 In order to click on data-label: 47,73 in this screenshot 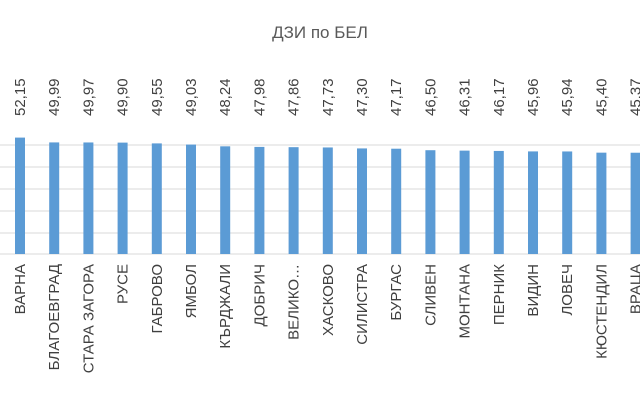, I will do `click(328, 97)`.